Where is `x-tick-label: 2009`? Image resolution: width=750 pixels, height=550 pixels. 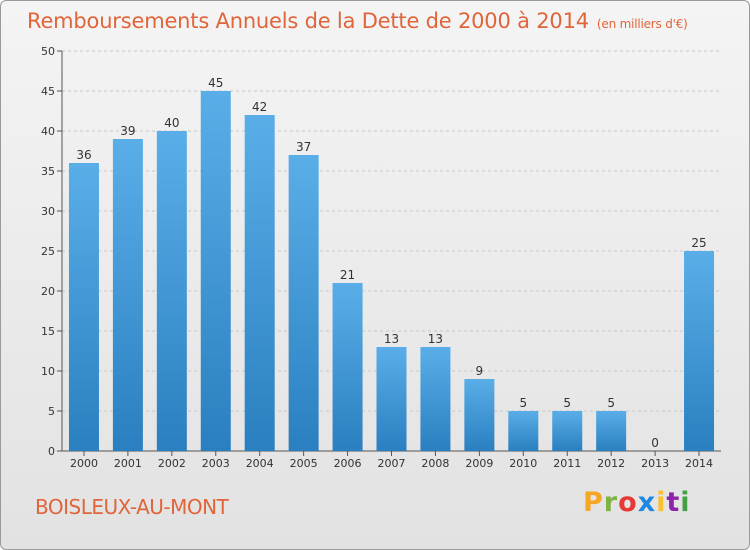
x-tick-label: 2009 is located at coordinates (479, 463).